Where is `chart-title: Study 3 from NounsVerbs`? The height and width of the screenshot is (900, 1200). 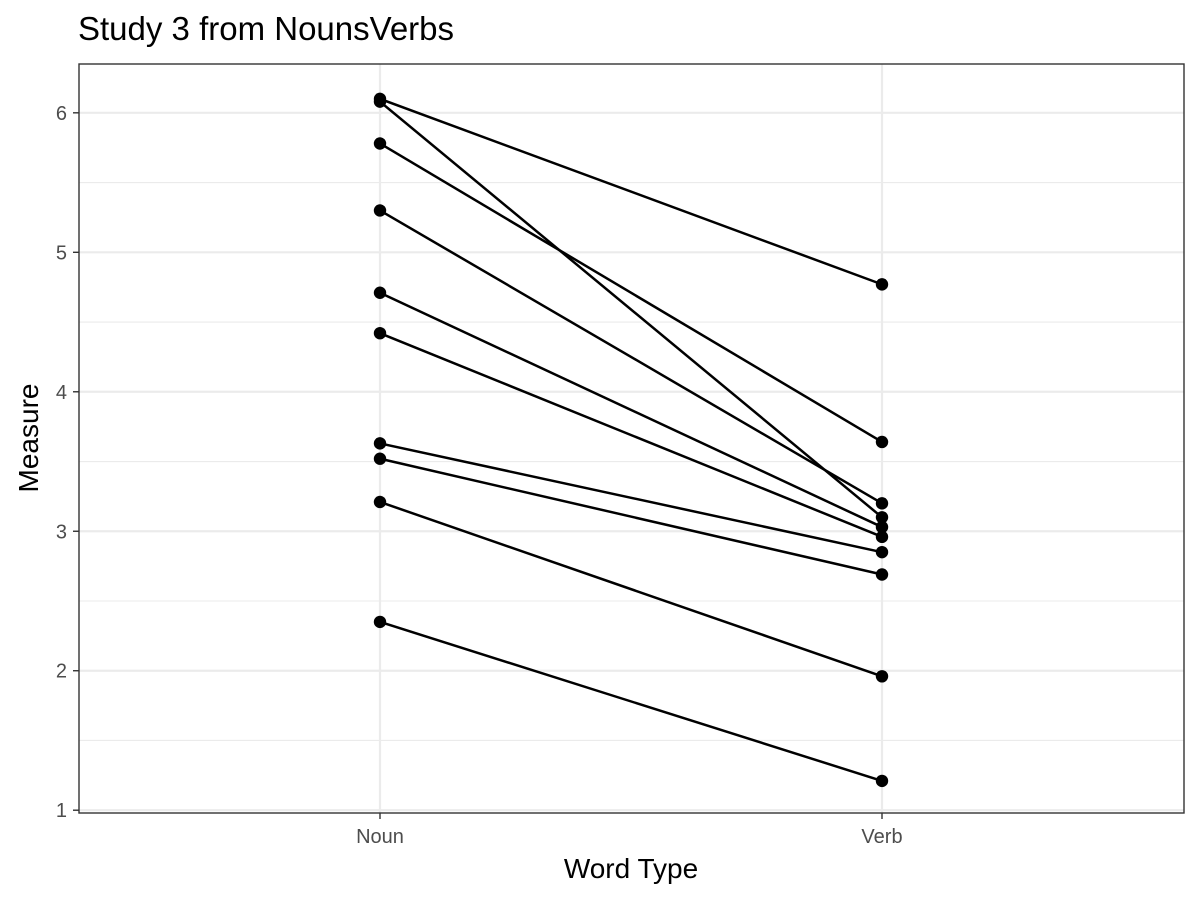 chart-title: Study 3 from NounsVerbs is located at coordinates (266, 28).